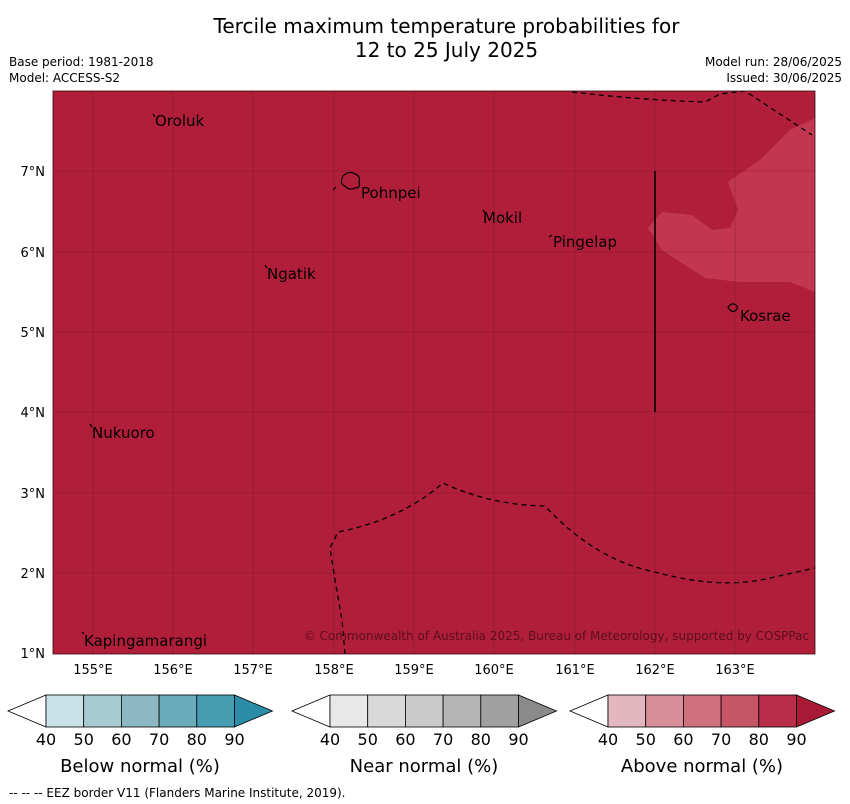 This screenshot has width=850, height=804. Describe the element at coordinates (93, 670) in the screenshot. I see `lon-label: 155°E` at that location.